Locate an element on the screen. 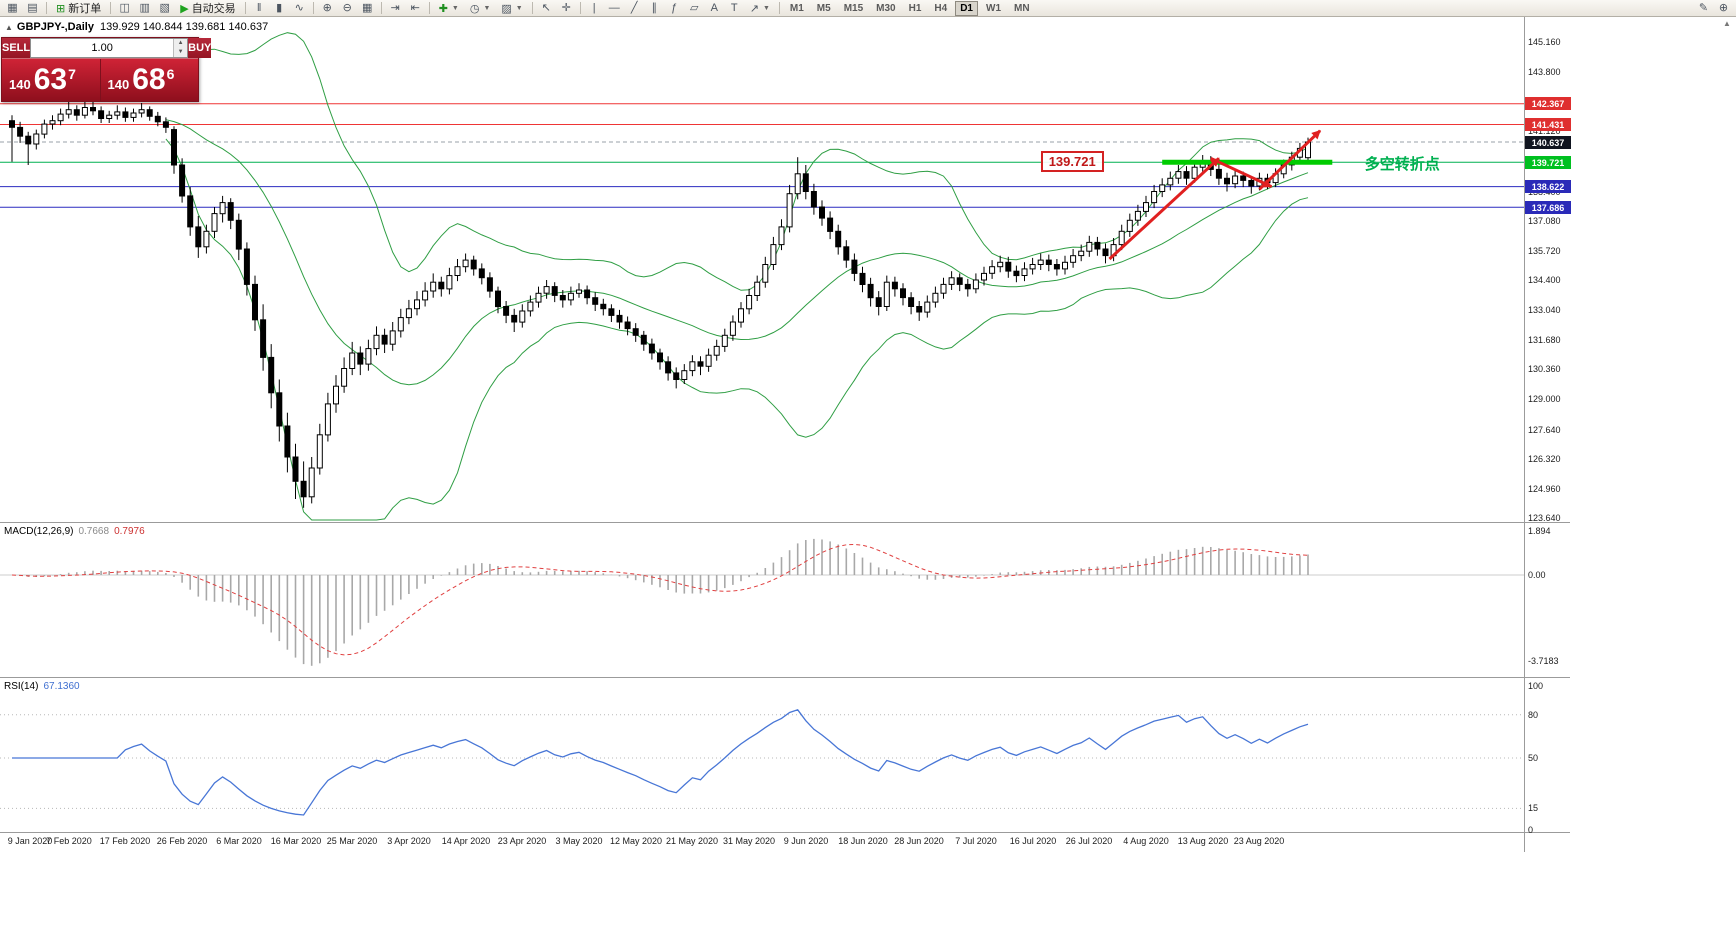 This screenshot has width=1736, height=942. timeframe-w1: W1 is located at coordinates (993, 8).